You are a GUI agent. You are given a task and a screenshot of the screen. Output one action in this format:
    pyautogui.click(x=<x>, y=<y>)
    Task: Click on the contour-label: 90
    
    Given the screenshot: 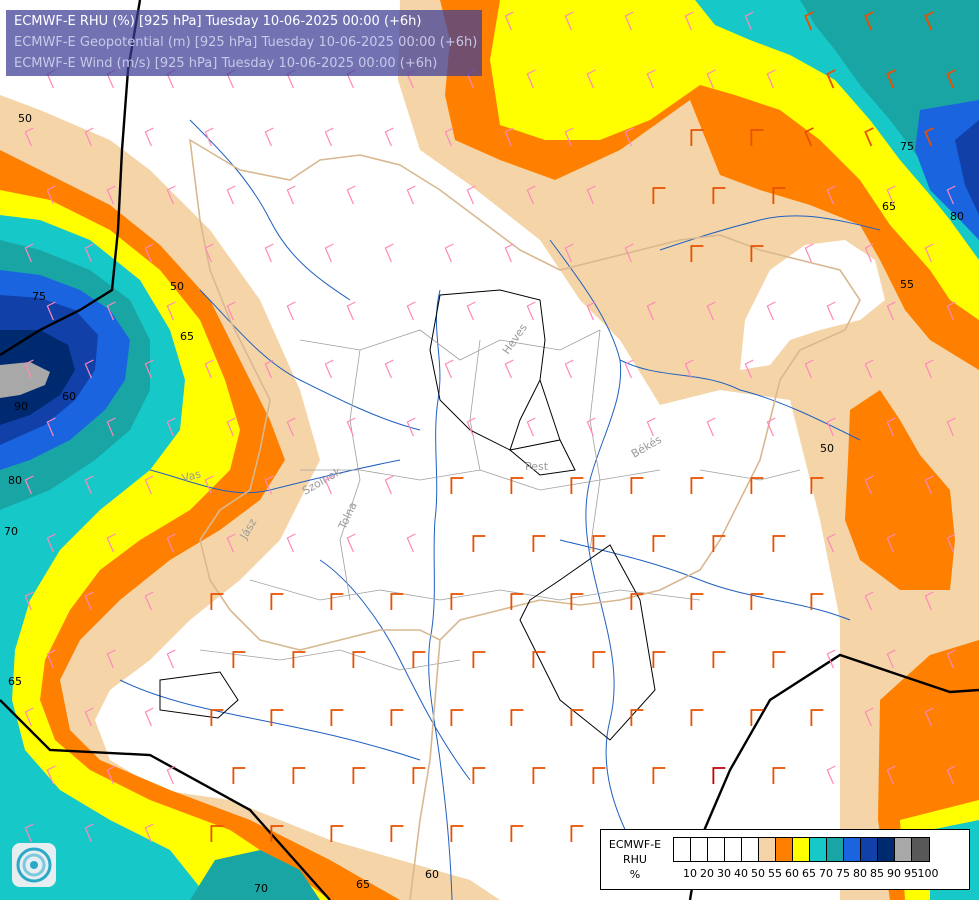 What is the action you would take?
    pyautogui.click(x=21, y=406)
    